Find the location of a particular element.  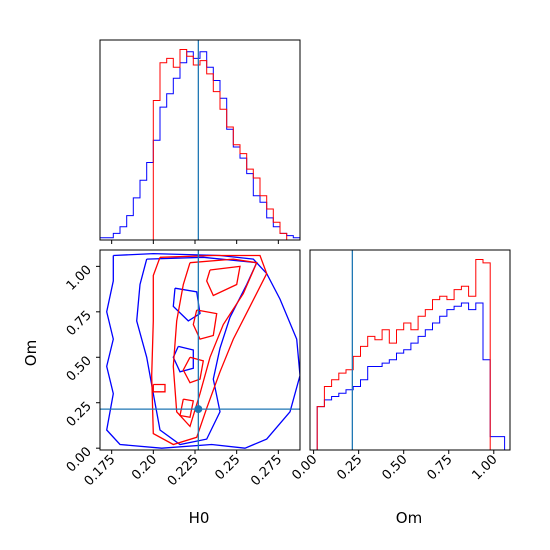

x-tick-label-Om: 0.50 is located at coordinates (394, 467).